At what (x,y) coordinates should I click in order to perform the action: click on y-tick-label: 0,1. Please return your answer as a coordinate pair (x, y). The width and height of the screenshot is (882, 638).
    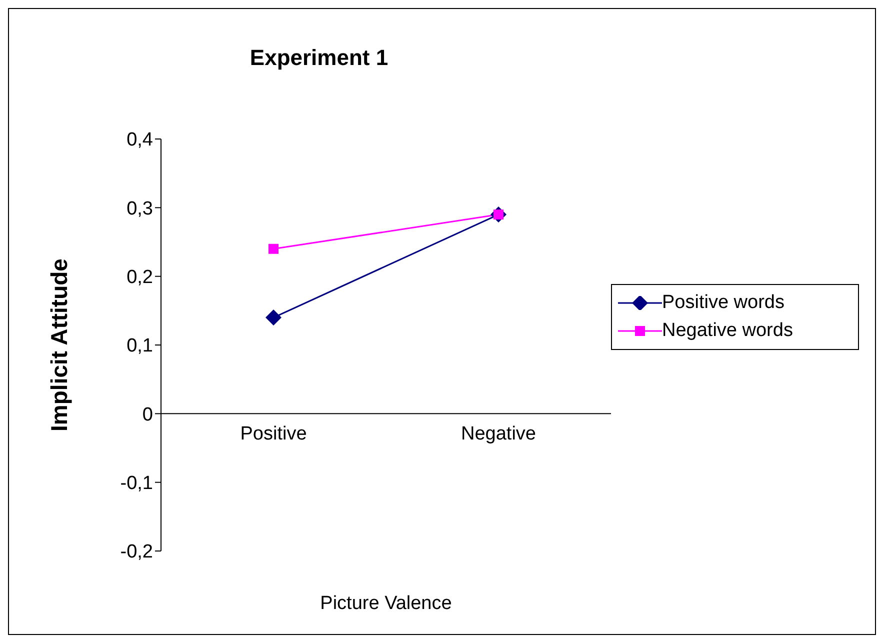
    Looking at the image, I should click on (139, 346).